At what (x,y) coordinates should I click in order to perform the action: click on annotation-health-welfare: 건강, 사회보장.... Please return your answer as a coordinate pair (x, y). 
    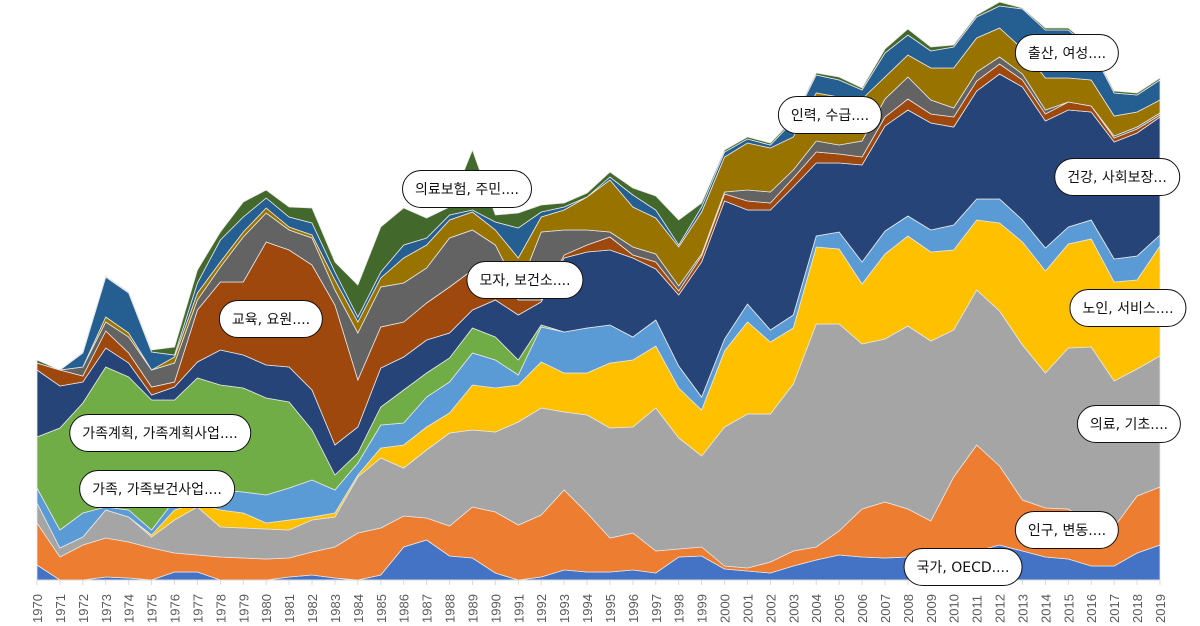
    Looking at the image, I should click on (1117, 177).